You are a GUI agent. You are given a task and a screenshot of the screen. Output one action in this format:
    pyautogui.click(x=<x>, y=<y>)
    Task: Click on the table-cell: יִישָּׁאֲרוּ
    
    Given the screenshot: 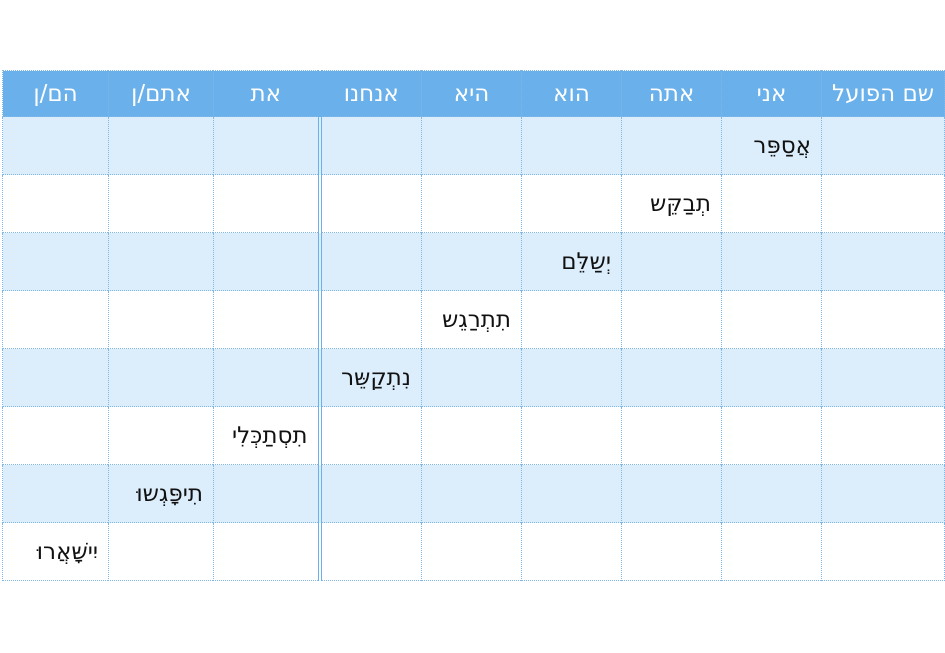 What is the action you would take?
    pyautogui.click(x=55, y=551)
    